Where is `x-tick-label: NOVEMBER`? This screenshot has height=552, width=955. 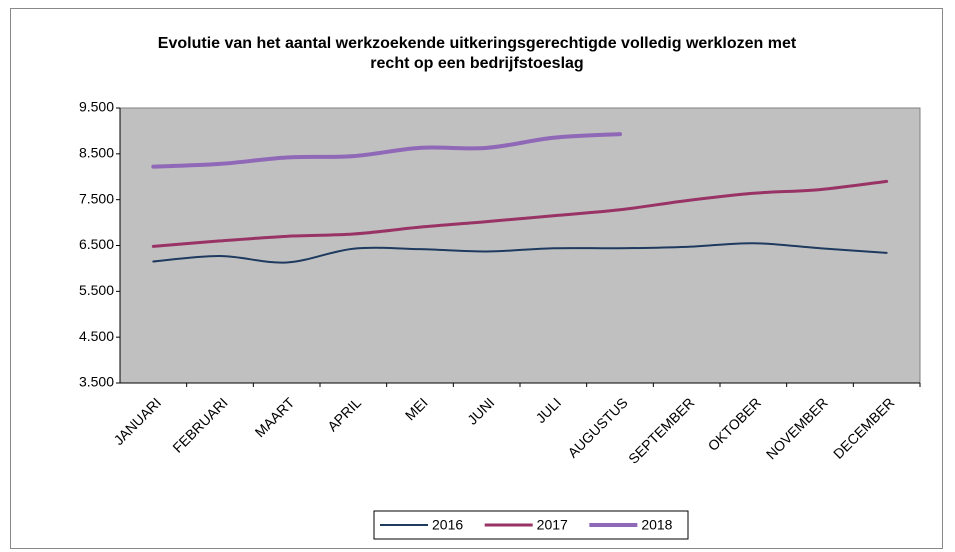
x-tick-label: NOVEMBER is located at coordinates (797, 428).